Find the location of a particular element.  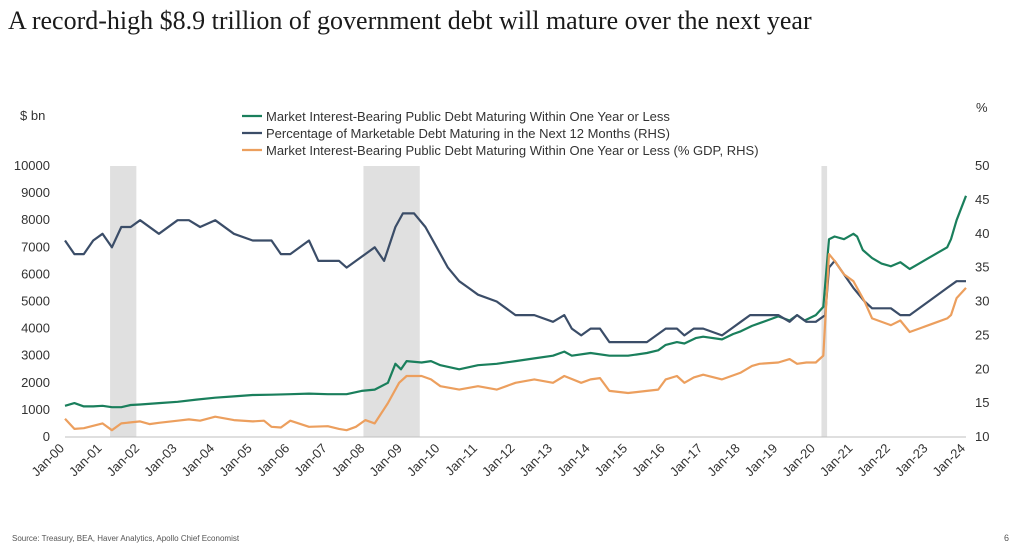

x-tick-label: Jan-00 is located at coordinates (47, 460).